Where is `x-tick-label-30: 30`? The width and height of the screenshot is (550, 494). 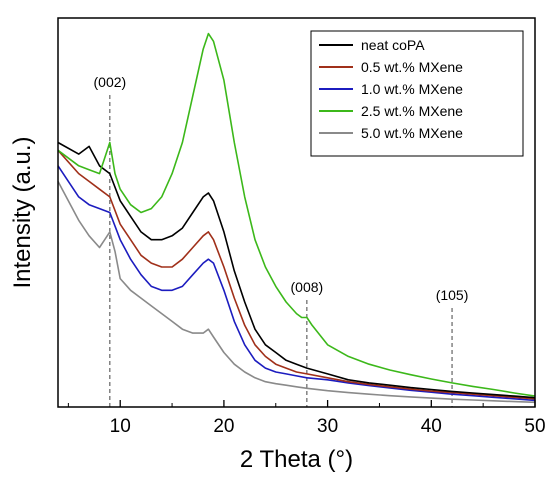
x-tick-label-30: 30 is located at coordinates (327, 426).